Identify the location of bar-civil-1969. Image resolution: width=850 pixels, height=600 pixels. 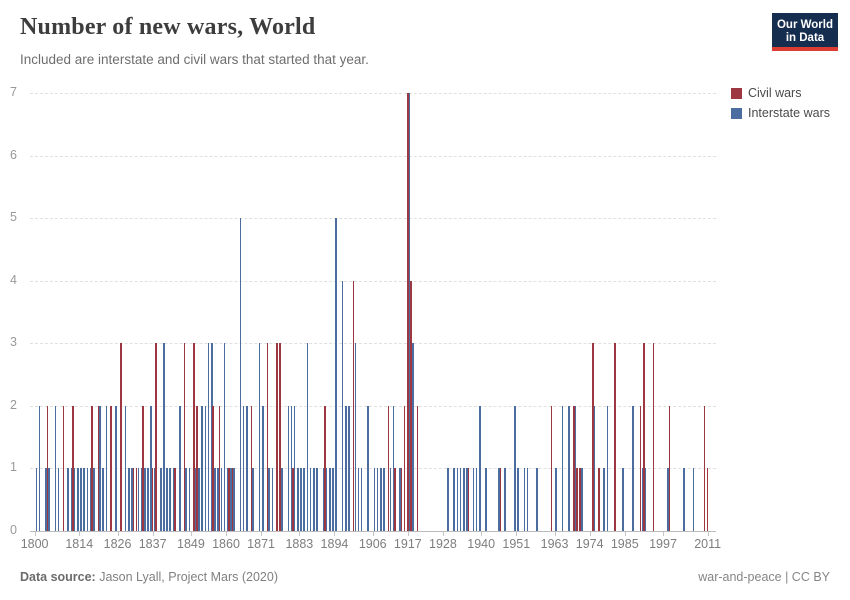
(573, 468).